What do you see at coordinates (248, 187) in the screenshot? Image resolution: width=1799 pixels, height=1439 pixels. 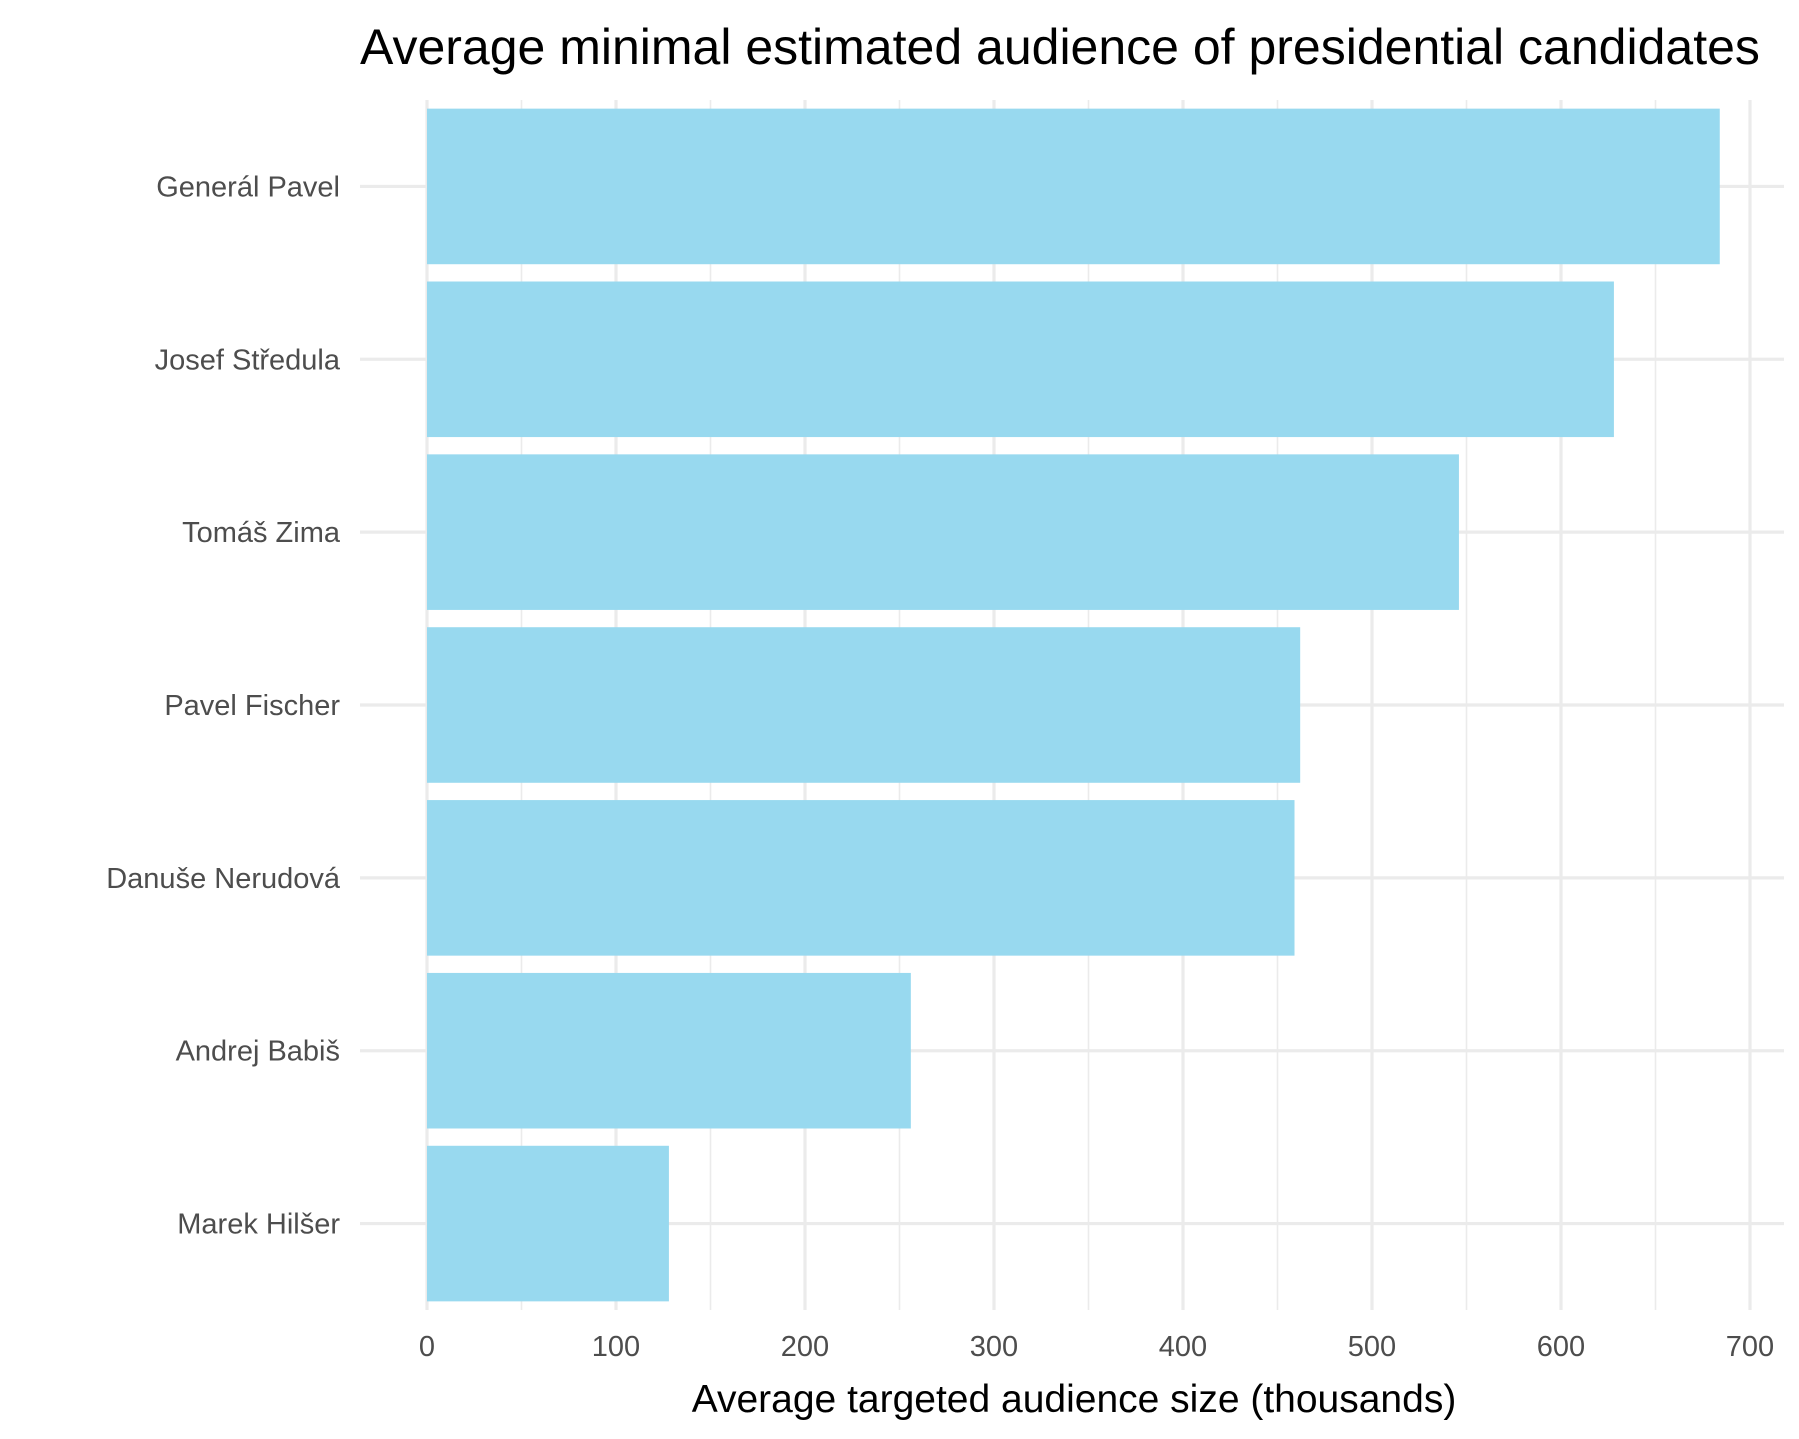 I see `y-tick-label: Generál Pavel` at bounding box center [248, 187].